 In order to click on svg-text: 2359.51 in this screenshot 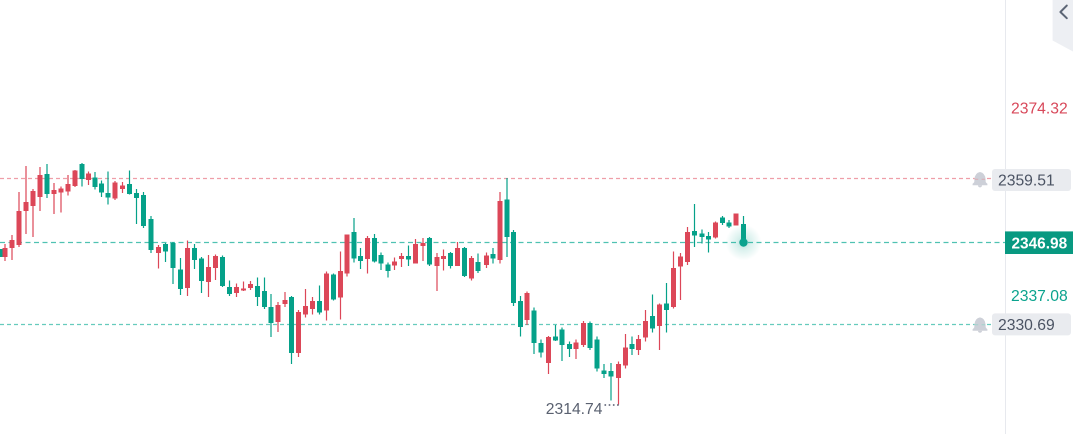, I will do `click(1026, 181)`.